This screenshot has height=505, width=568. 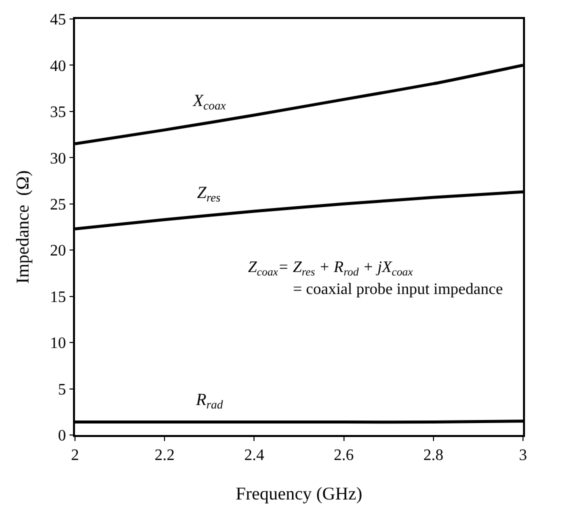 What do you see at coordinates (209, 194) in the screenshot?
I see `series-label: Z$_{res}$` at bounding box center [209, 194].